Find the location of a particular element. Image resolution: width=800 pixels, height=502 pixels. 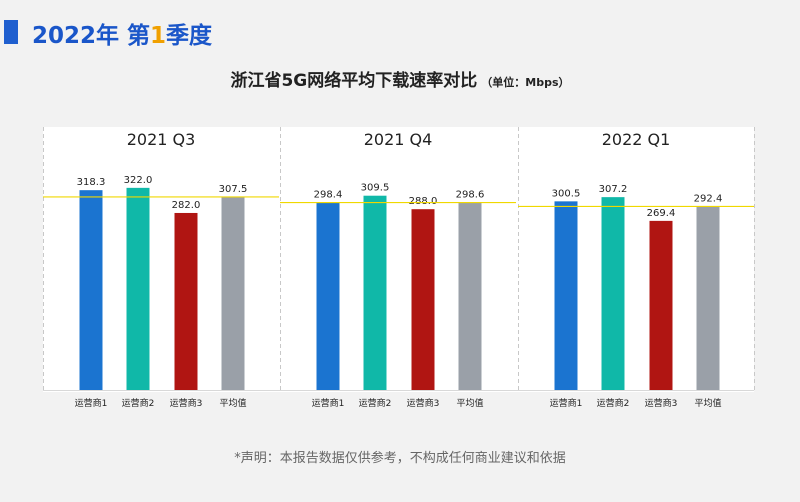

chart-unit: （单位：Mbps） is located at coordinates (525, 82).